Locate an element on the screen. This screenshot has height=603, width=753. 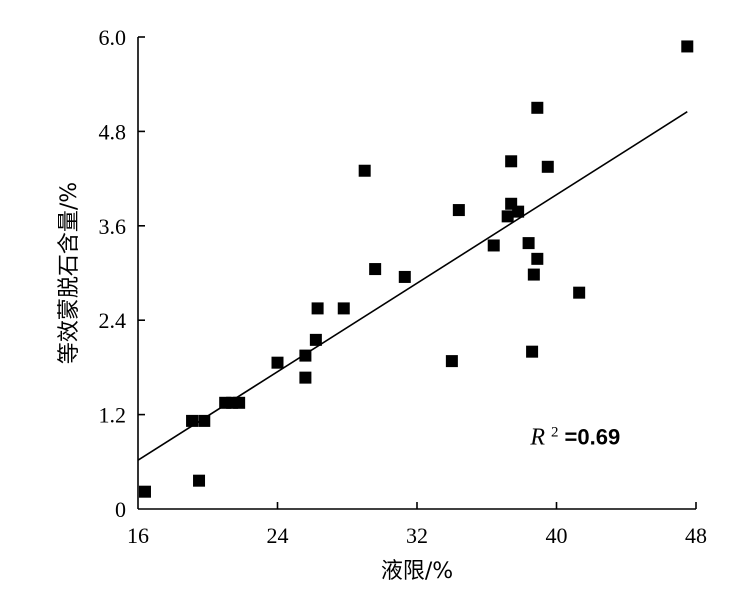
r-squared-value: =0.69 is located at coordinates (593, 436).